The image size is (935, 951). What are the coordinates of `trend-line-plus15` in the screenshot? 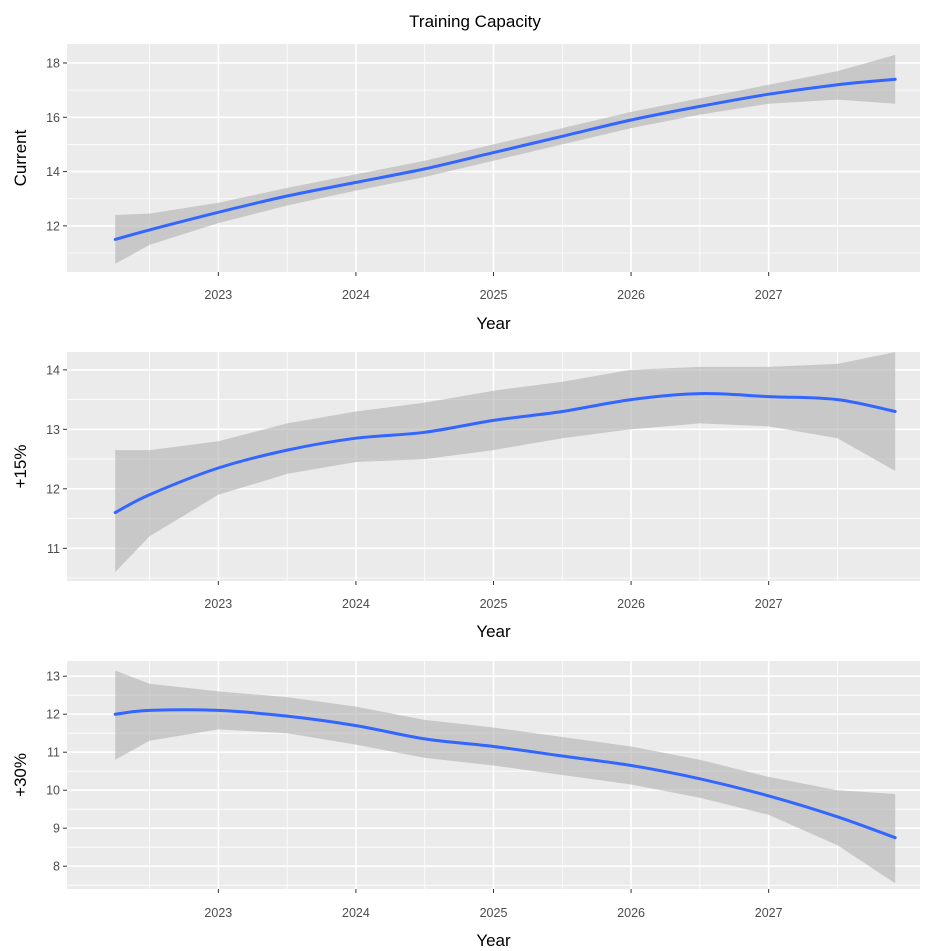 It's located at (505, 453).